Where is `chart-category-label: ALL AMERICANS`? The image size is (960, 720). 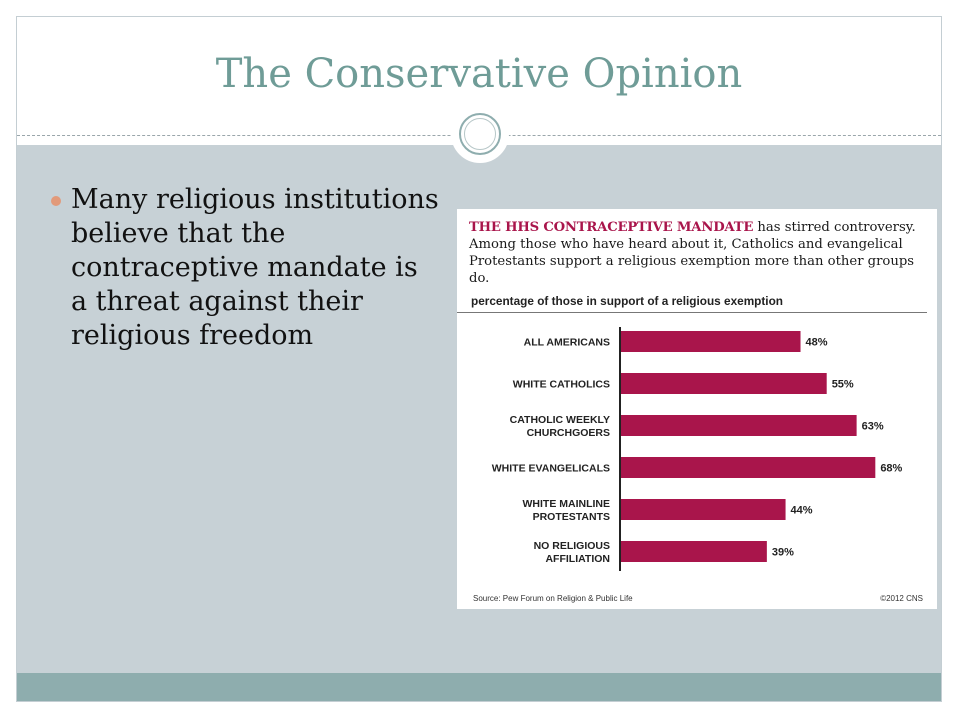
chart-category-label: ALL AMERICANS is located at coordinates (567, 343).